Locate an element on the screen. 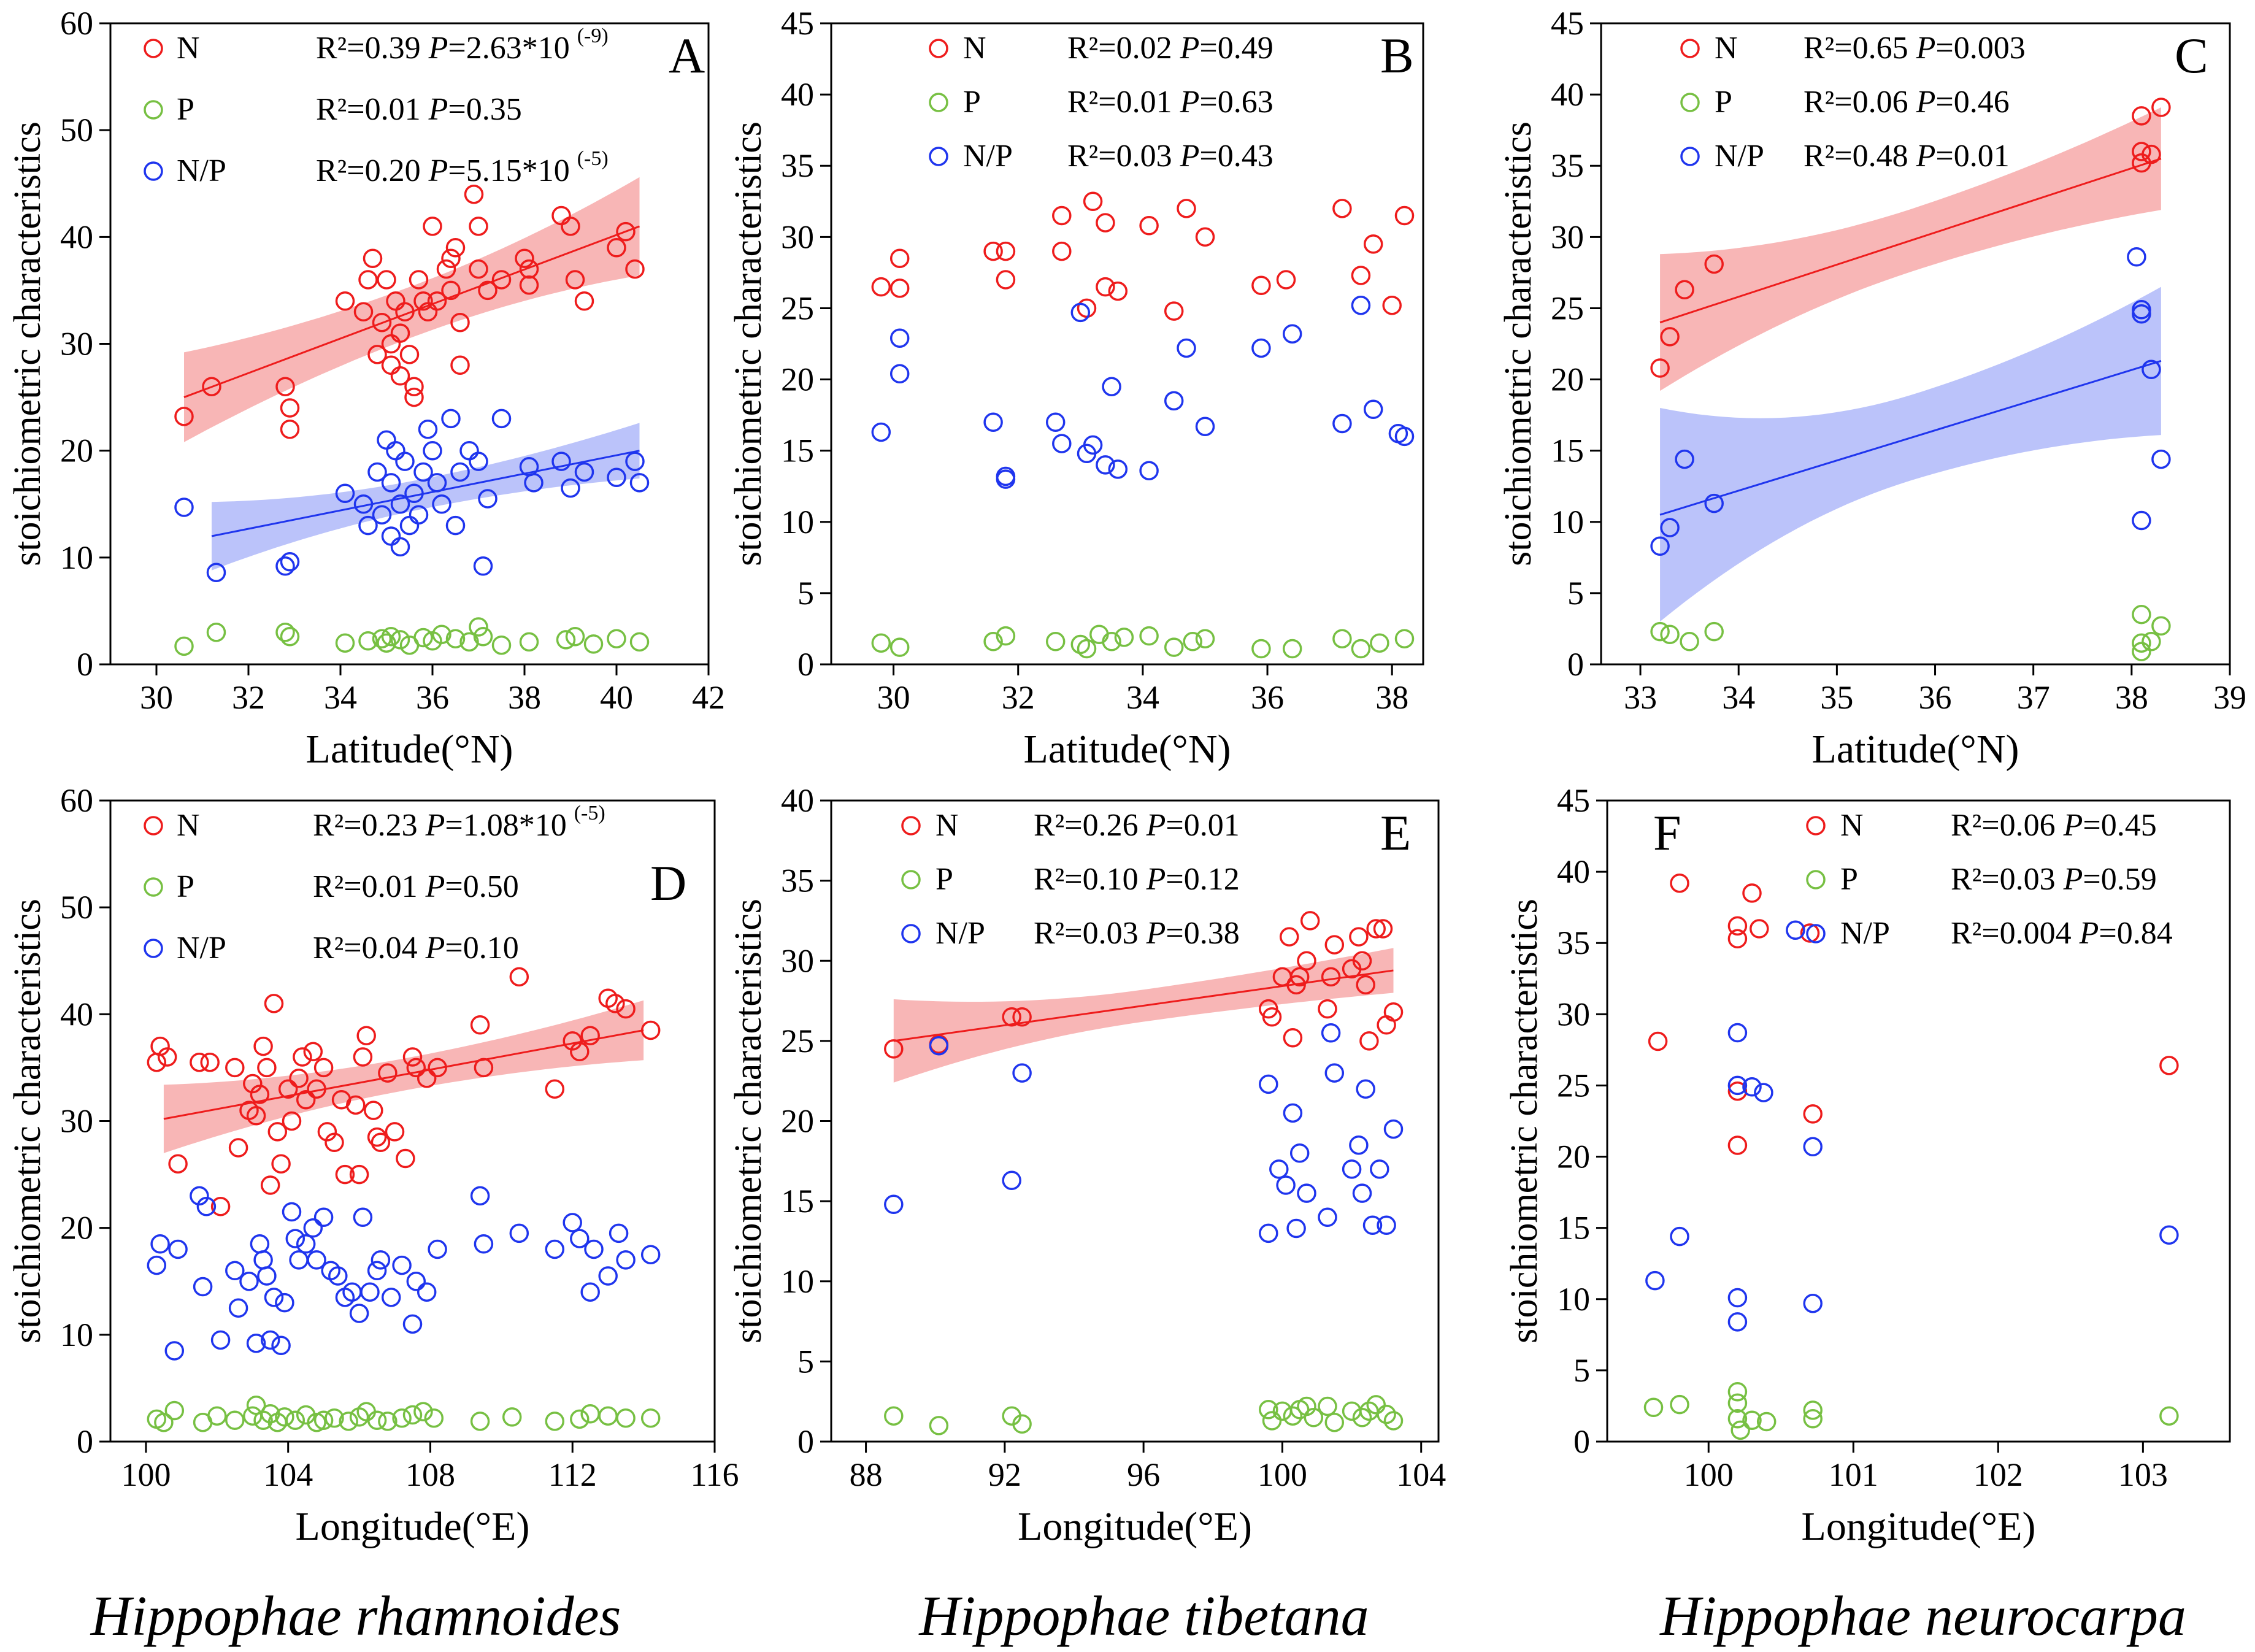  x-tick-label: 96 is located at coordinates (1143, 1474).